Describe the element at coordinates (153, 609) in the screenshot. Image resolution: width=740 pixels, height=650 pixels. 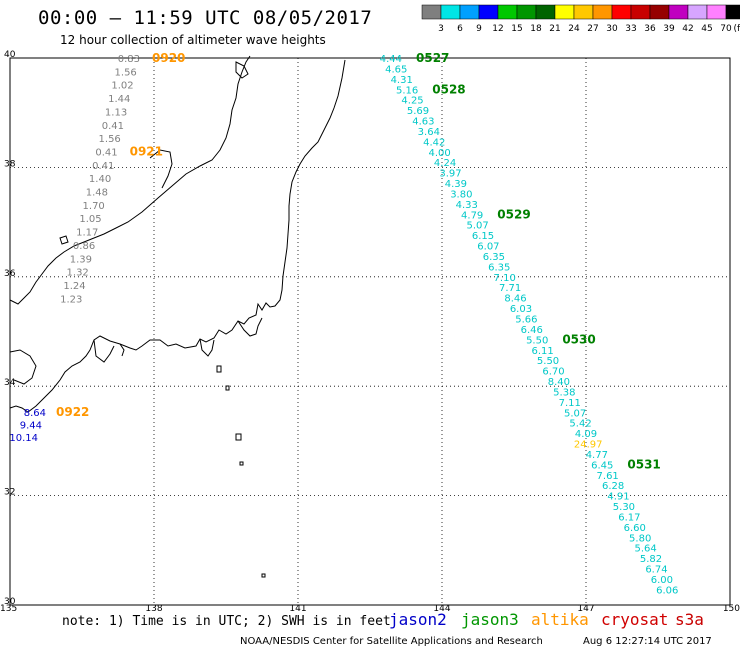
I see `lon-tick-label: 138` at that location.